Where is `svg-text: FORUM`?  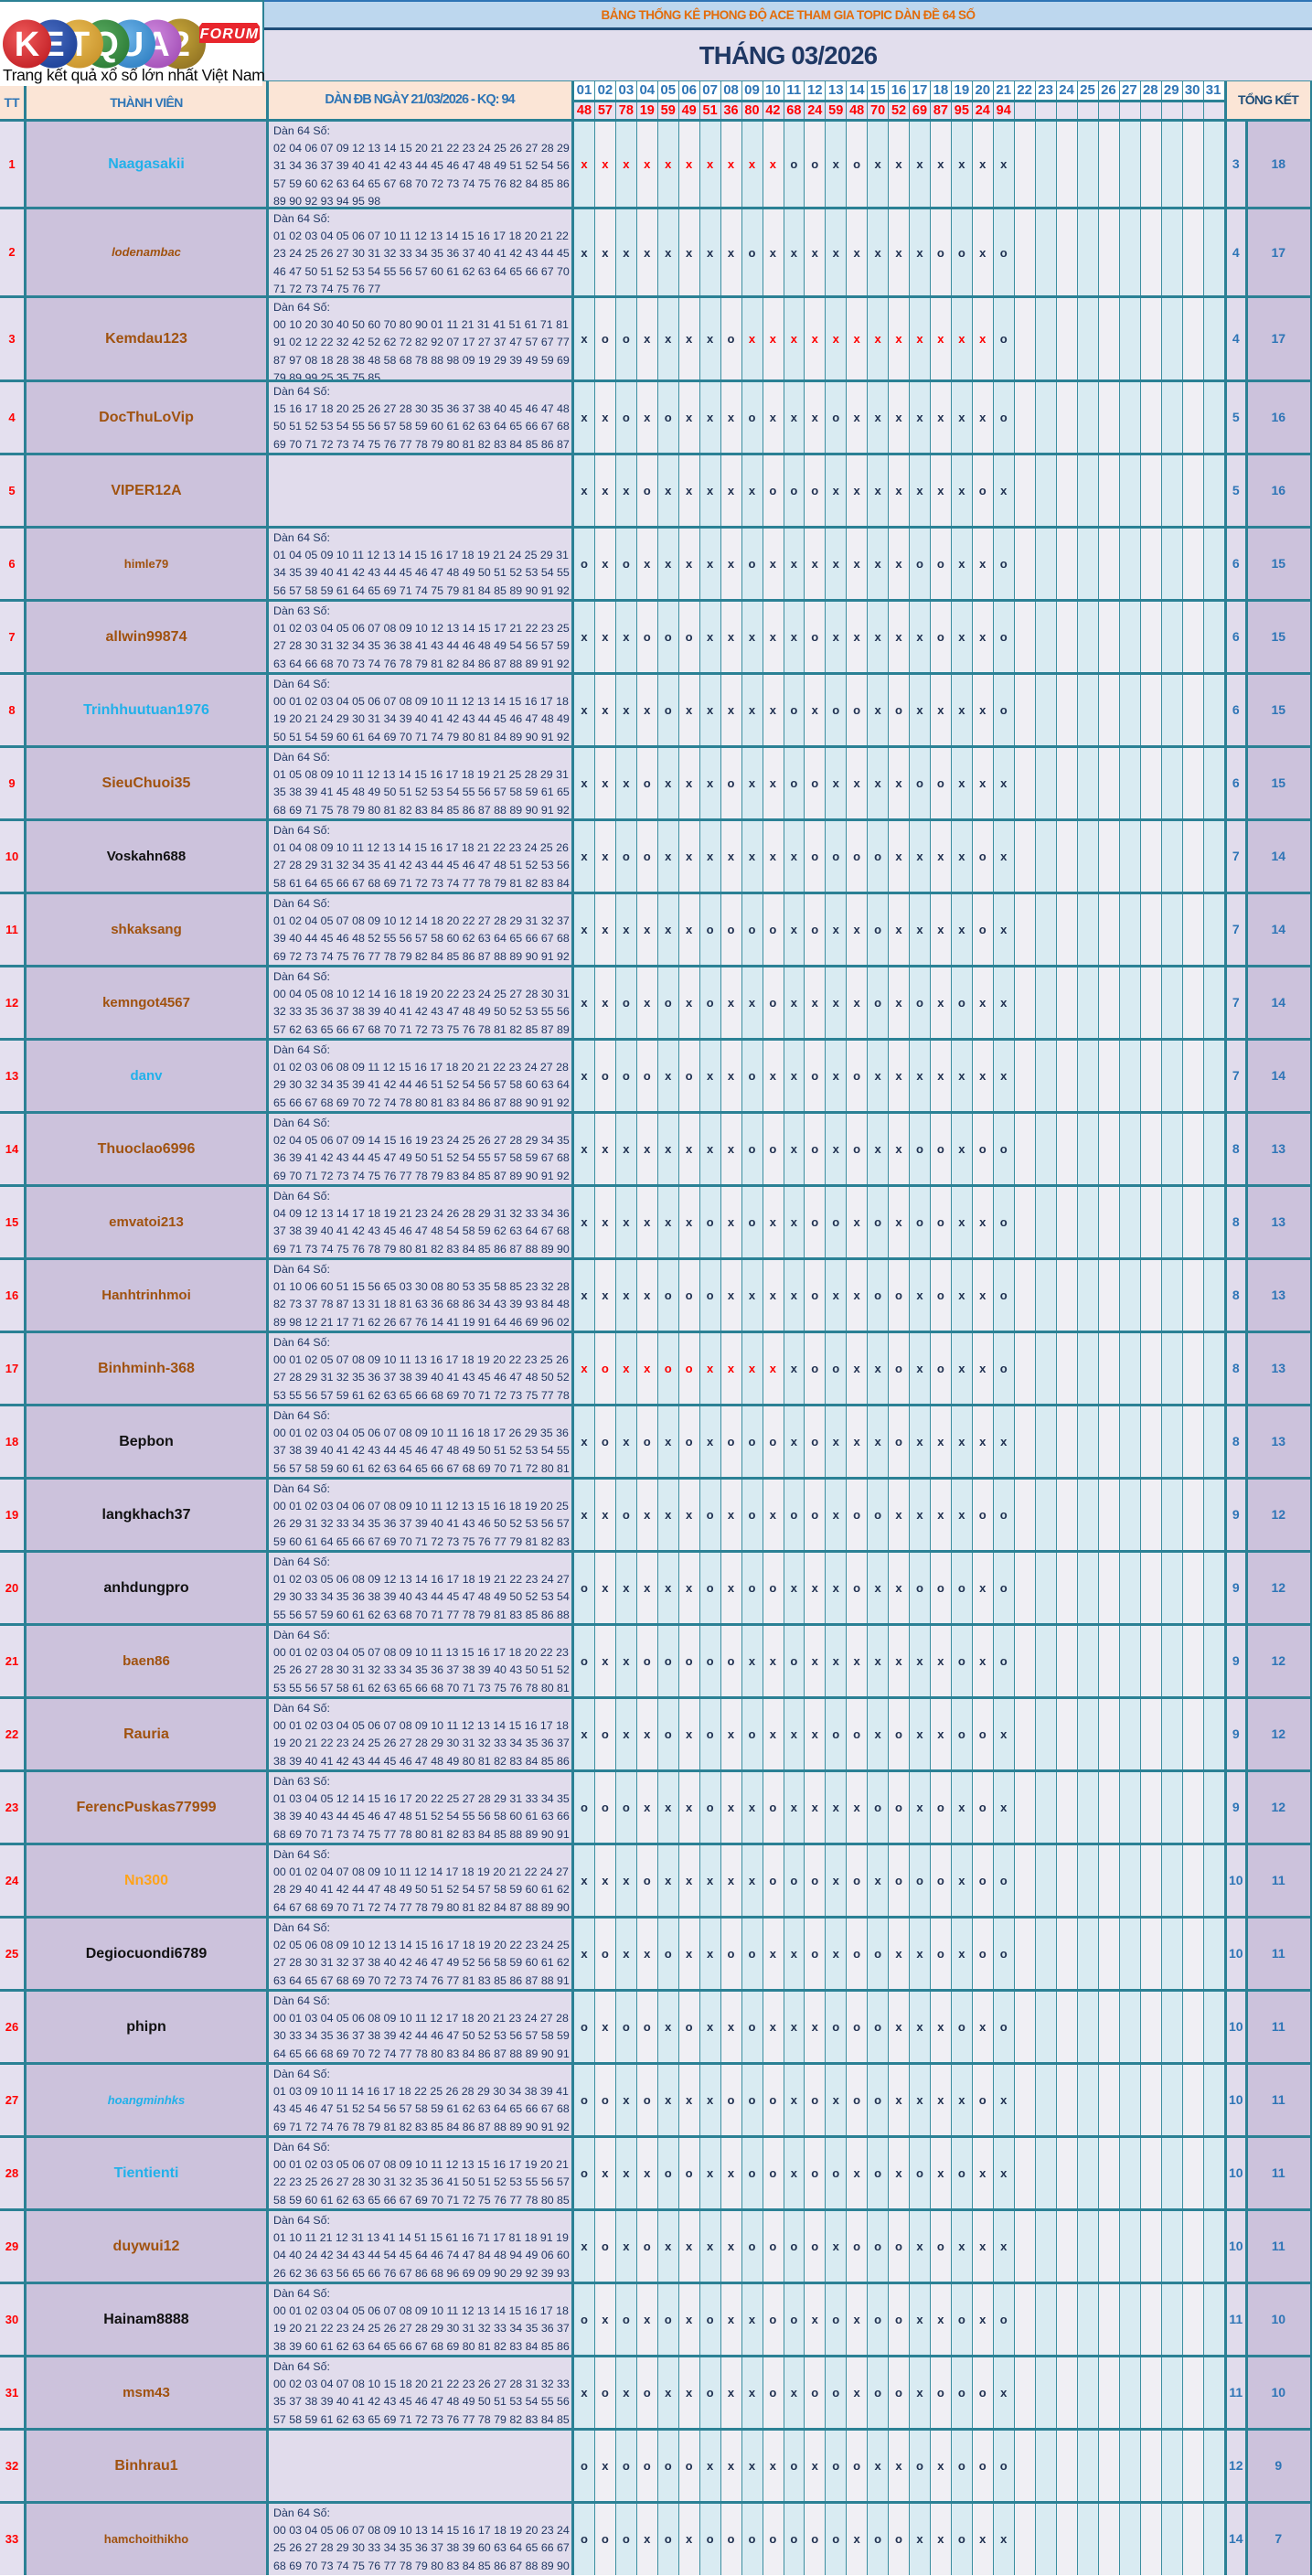 svg-text: FORUM is located at coordinates (230, 34).